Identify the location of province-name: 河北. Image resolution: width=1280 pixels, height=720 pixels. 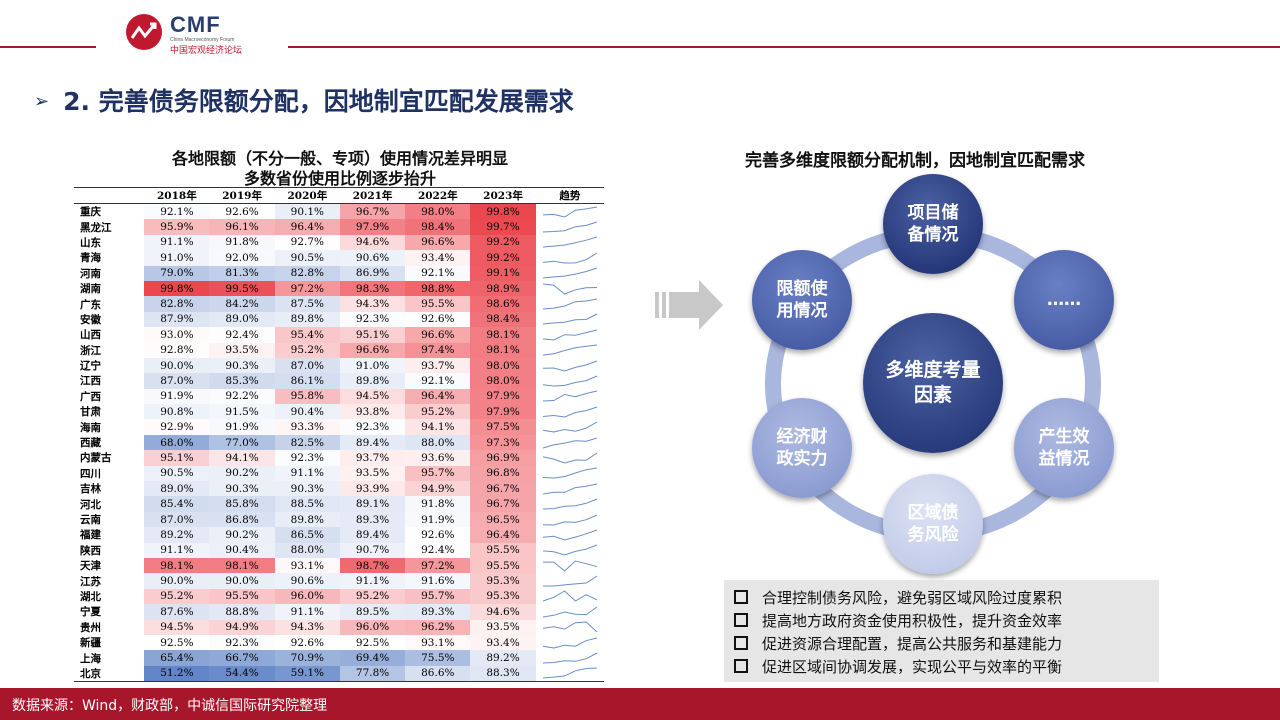
(90, 504).